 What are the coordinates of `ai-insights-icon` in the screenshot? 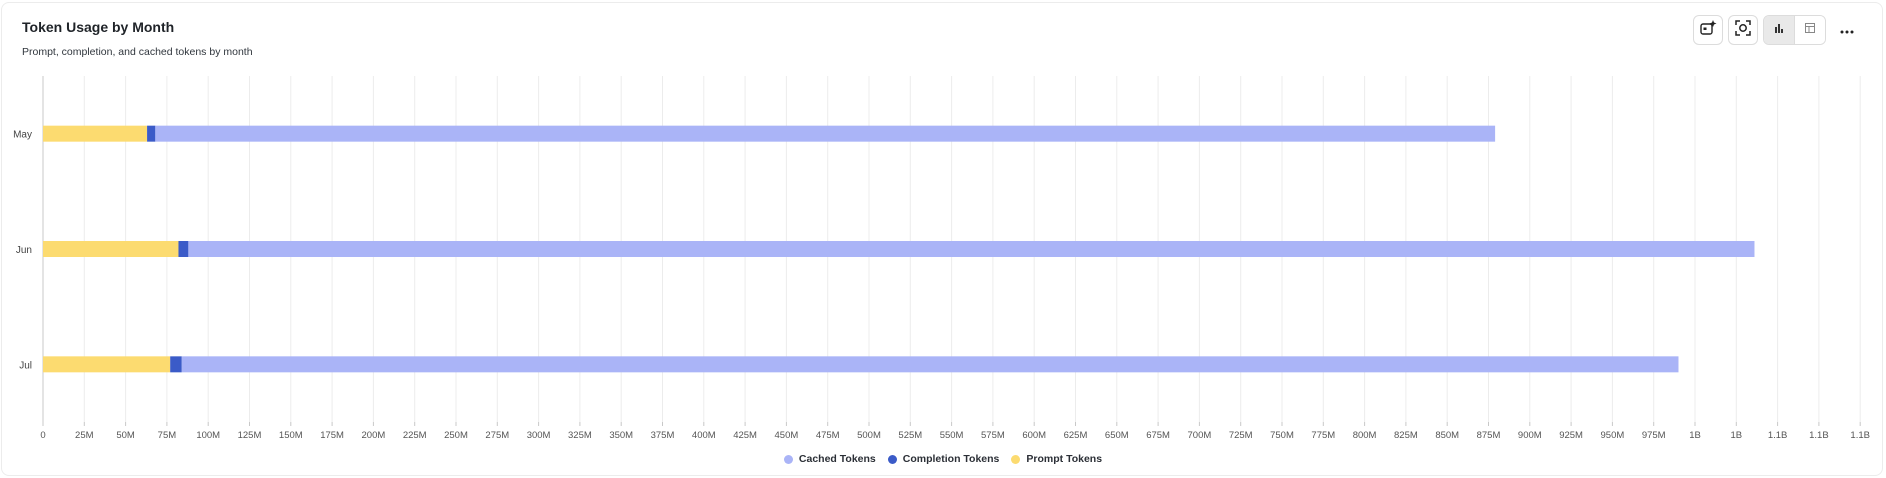 It's located at (1708, 30).